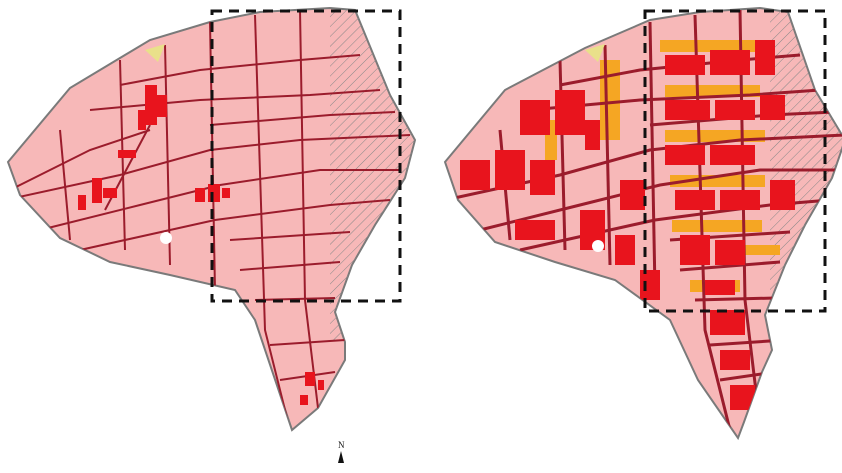 Image resolution: width=842 pixels, height=473 pixels. What do you see at coordinates (735, 161) in the screenshot?
I see `right-focus-frame` at bounding box center [735, 161].